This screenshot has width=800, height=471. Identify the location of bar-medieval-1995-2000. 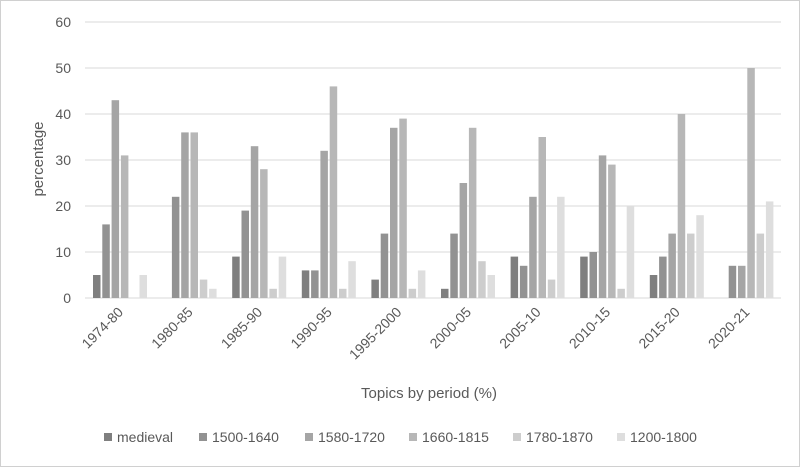
(375, 288).